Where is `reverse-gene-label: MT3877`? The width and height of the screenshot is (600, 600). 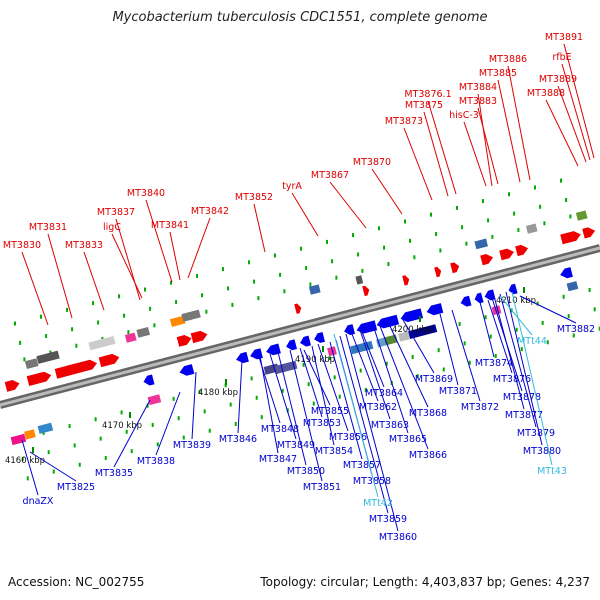 reverse-gene-label: MT3877 is located at coordinates (524, 415).